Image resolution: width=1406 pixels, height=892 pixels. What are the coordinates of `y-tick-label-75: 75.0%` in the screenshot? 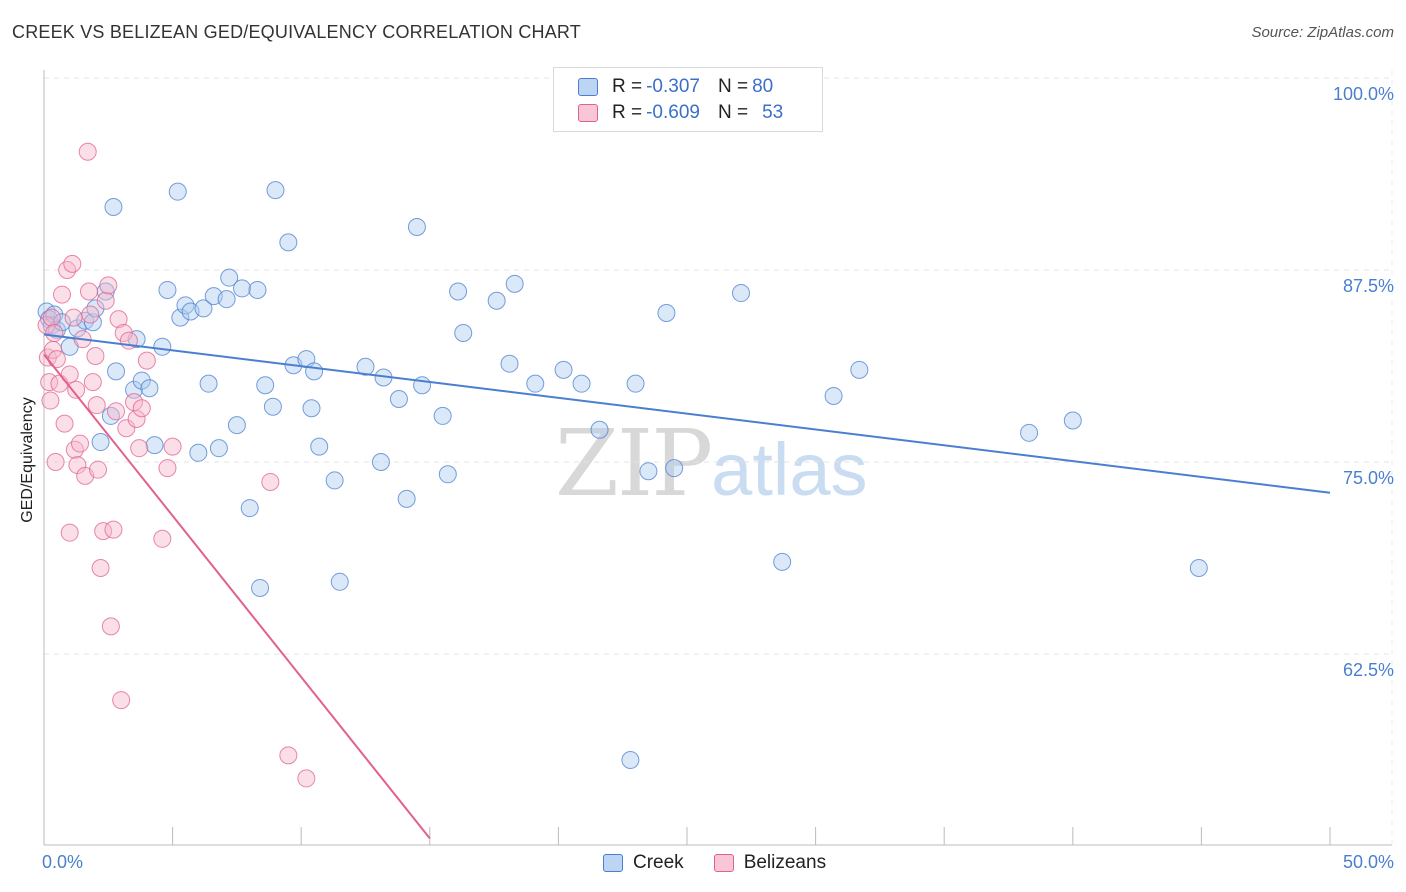 It's located at (1368, 478).